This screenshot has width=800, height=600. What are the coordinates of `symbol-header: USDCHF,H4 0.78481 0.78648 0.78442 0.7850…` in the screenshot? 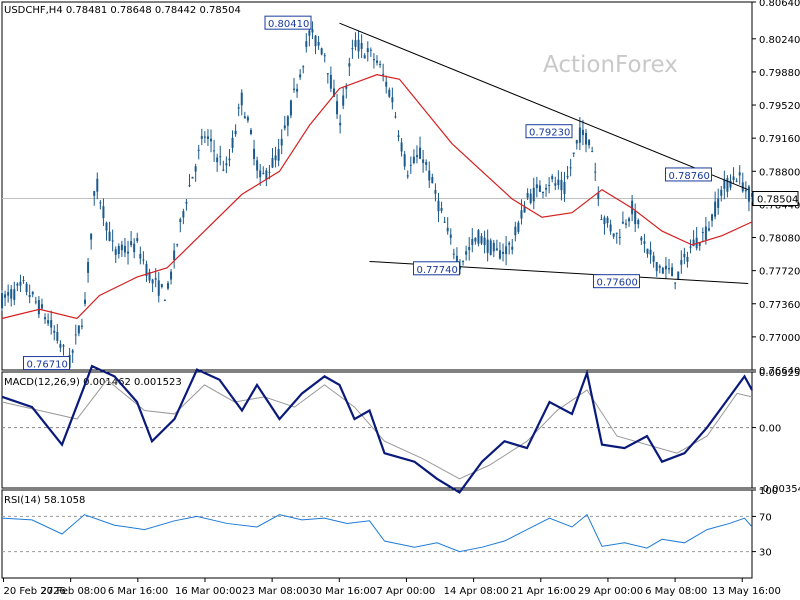 It's located at (122, 10).